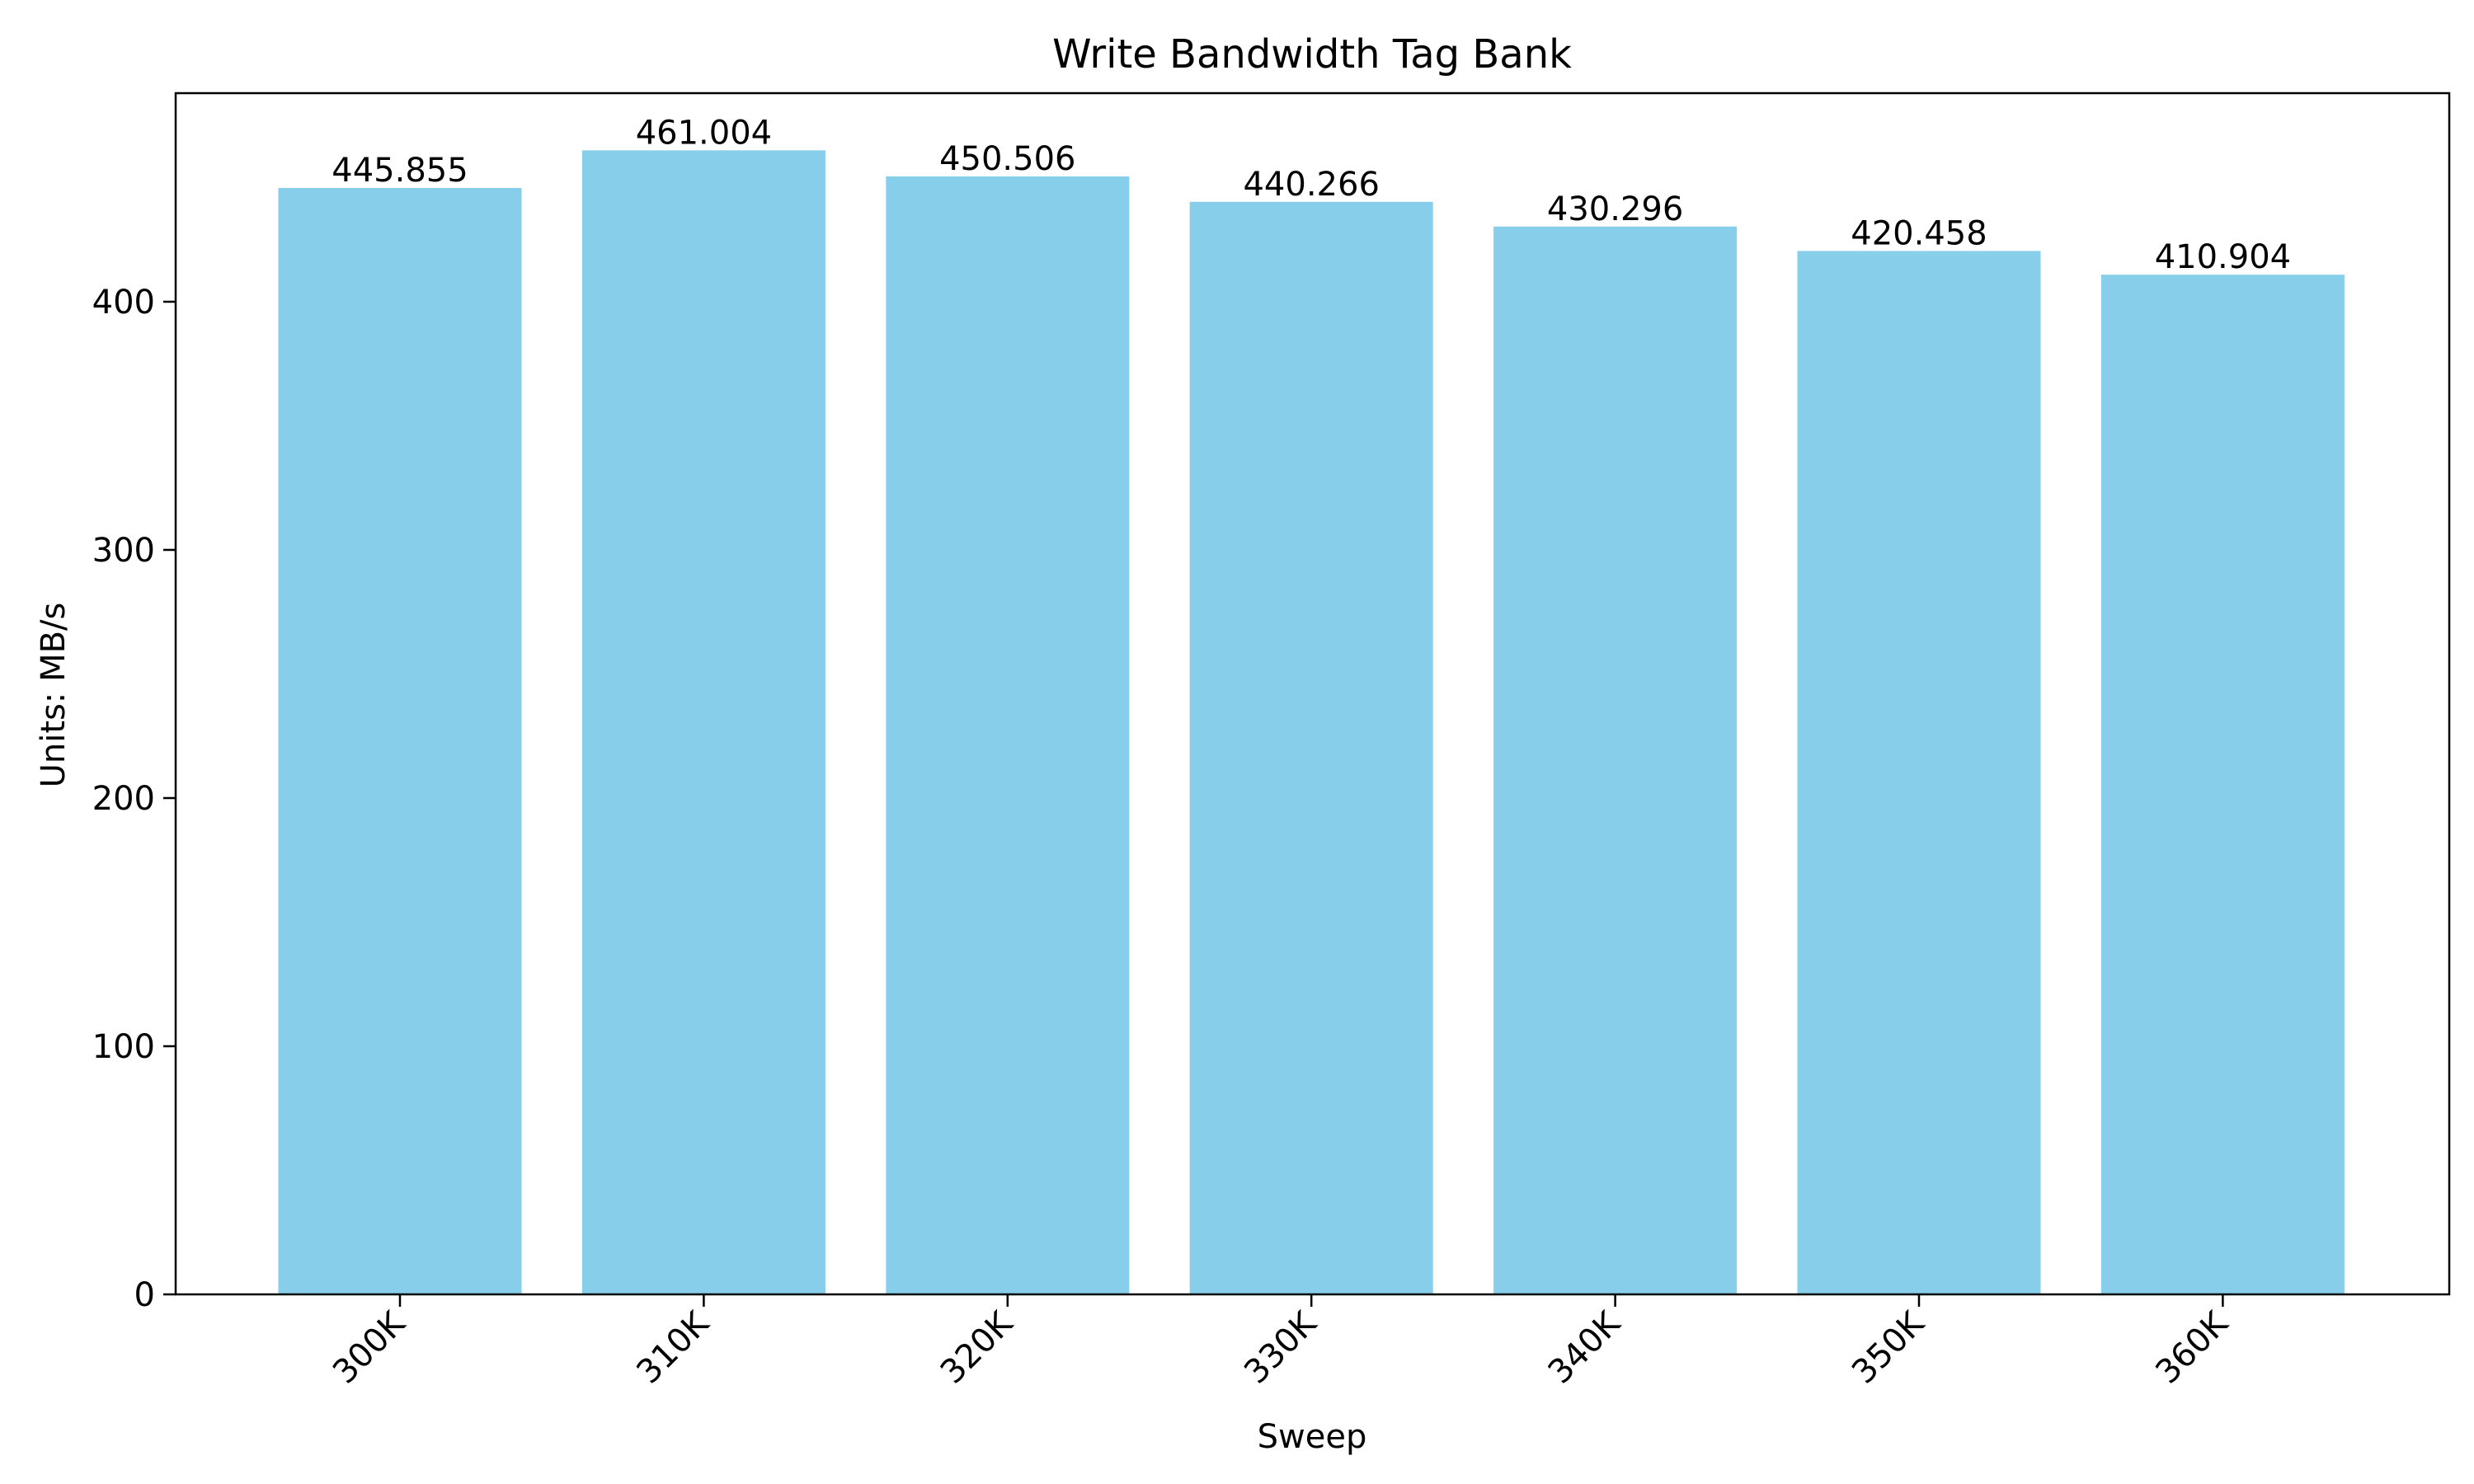 The height and width of the screenshot is (1484, 2474). What do you see at coordinates (400, 171) in the screenshot?
I see `bar-value-label: 445.855` at bounding box center [400, 171].